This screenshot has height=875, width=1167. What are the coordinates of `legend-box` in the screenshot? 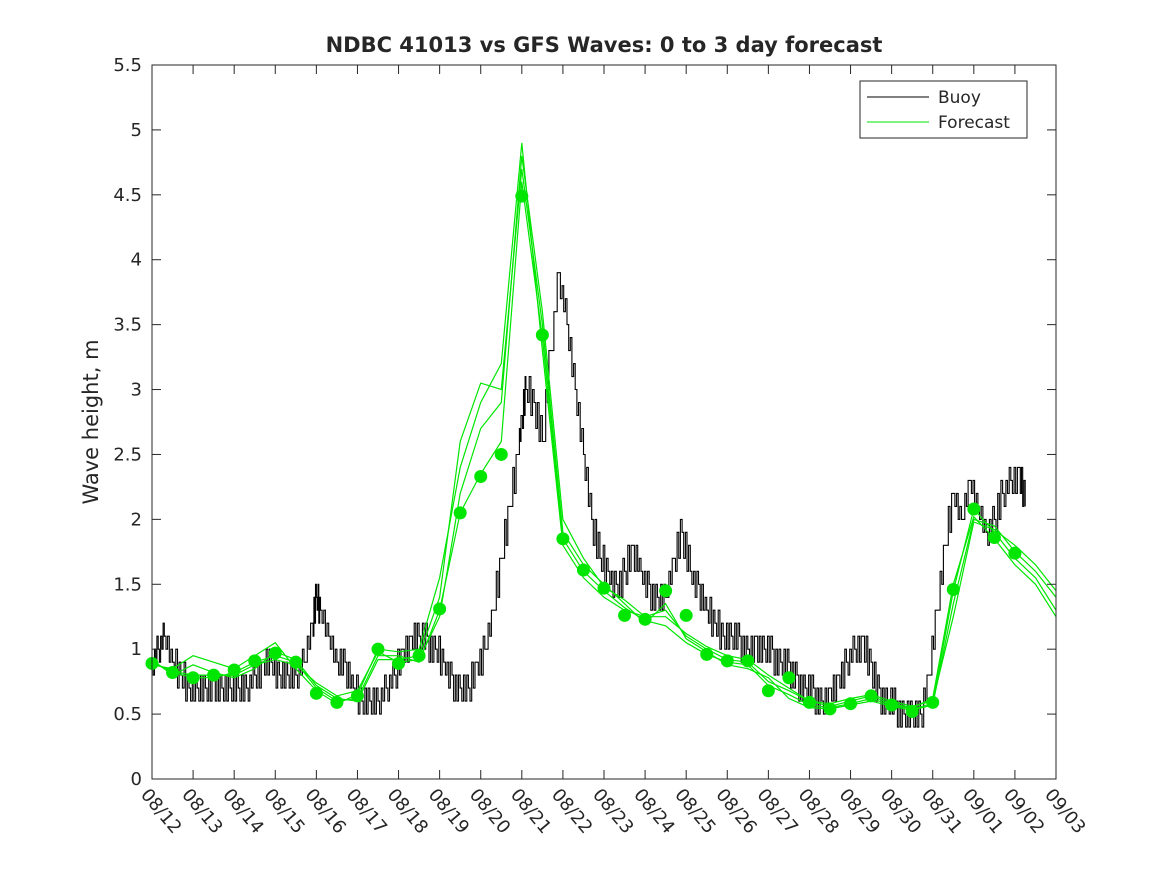 It's located at (943, 109).